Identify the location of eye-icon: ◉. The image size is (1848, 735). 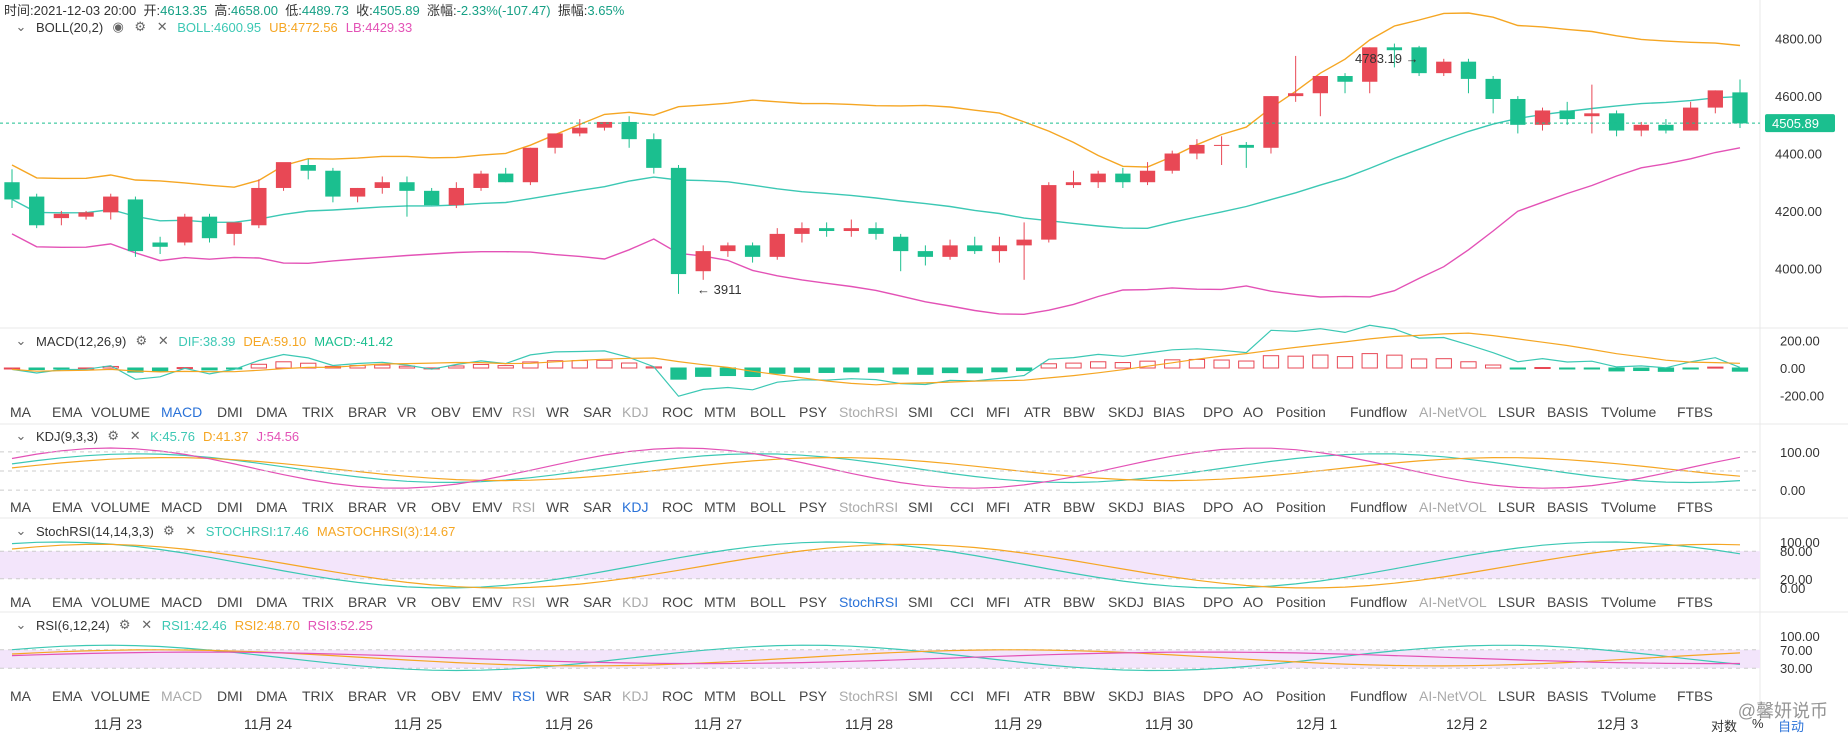
(118, 26).